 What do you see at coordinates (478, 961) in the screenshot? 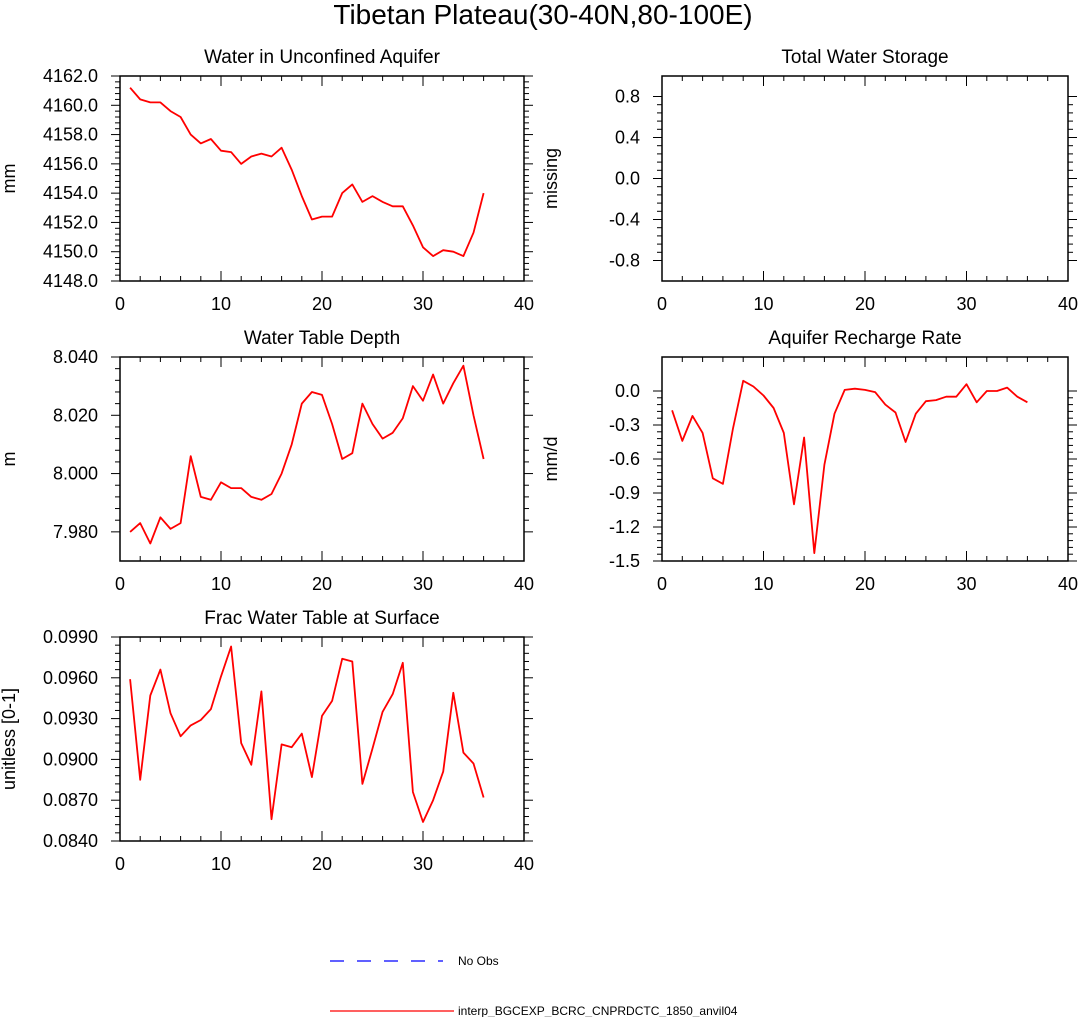
I see `legend-label-no-obs: No Obs` at bounding box center [478, 961].